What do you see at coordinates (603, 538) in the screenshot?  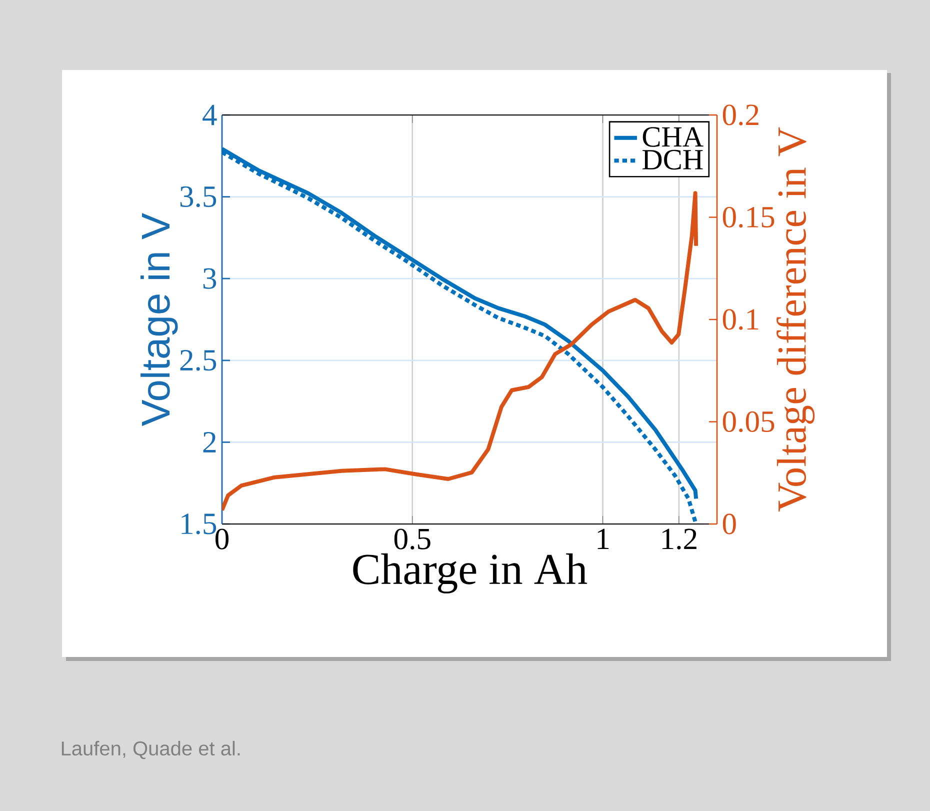 I see `x-tick-label: 1` at bounding box center [603, 538].